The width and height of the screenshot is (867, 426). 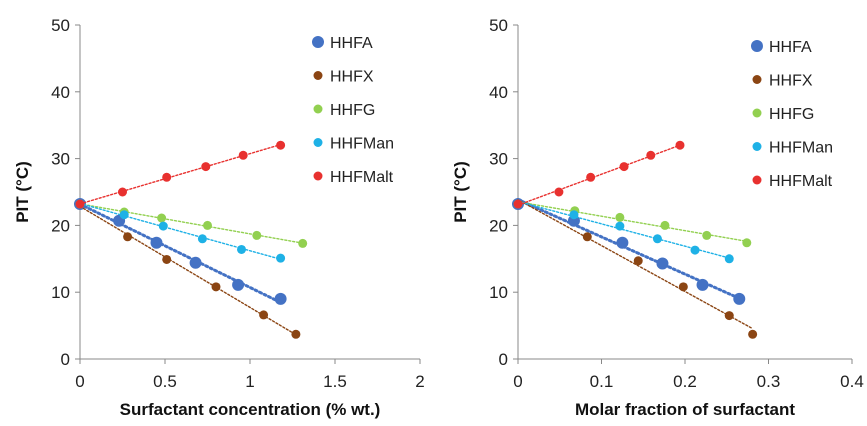 I want to click on trendline-hhfa, so click(x=180, y=253).